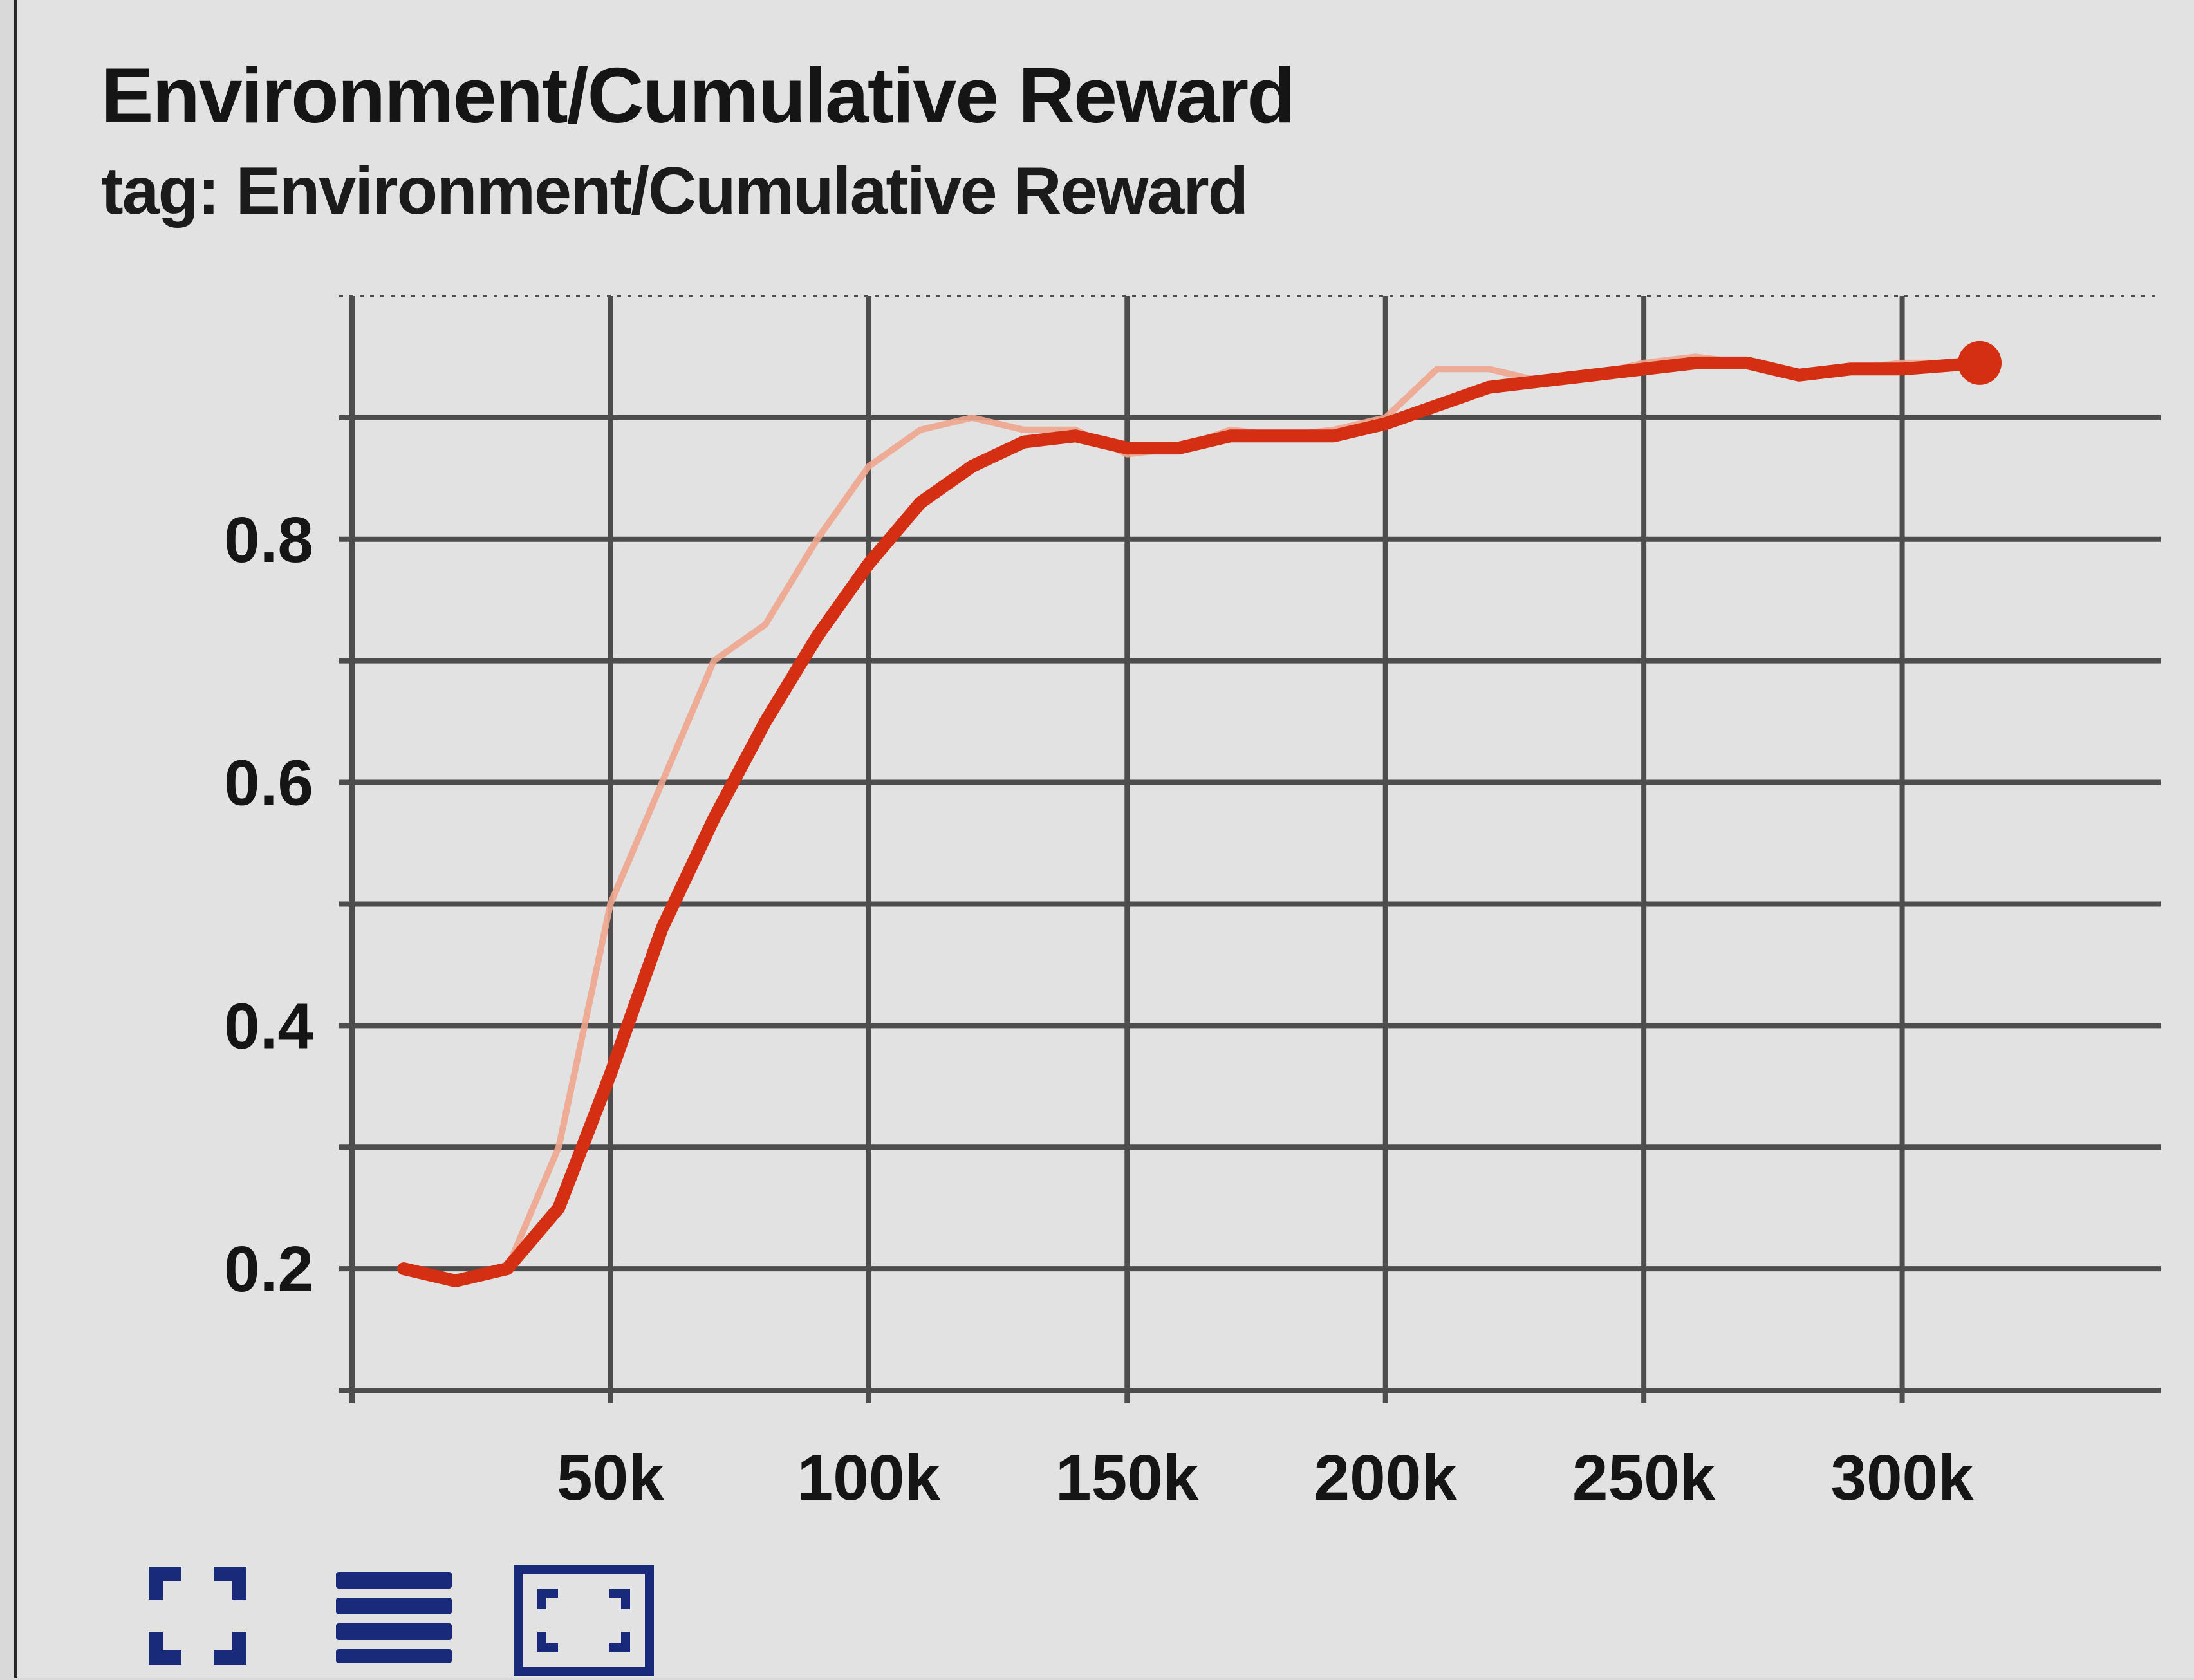 This screenshot has height=1680, width=2194. I want to click on x-tick-label: 200k, so click(1386, 1478).